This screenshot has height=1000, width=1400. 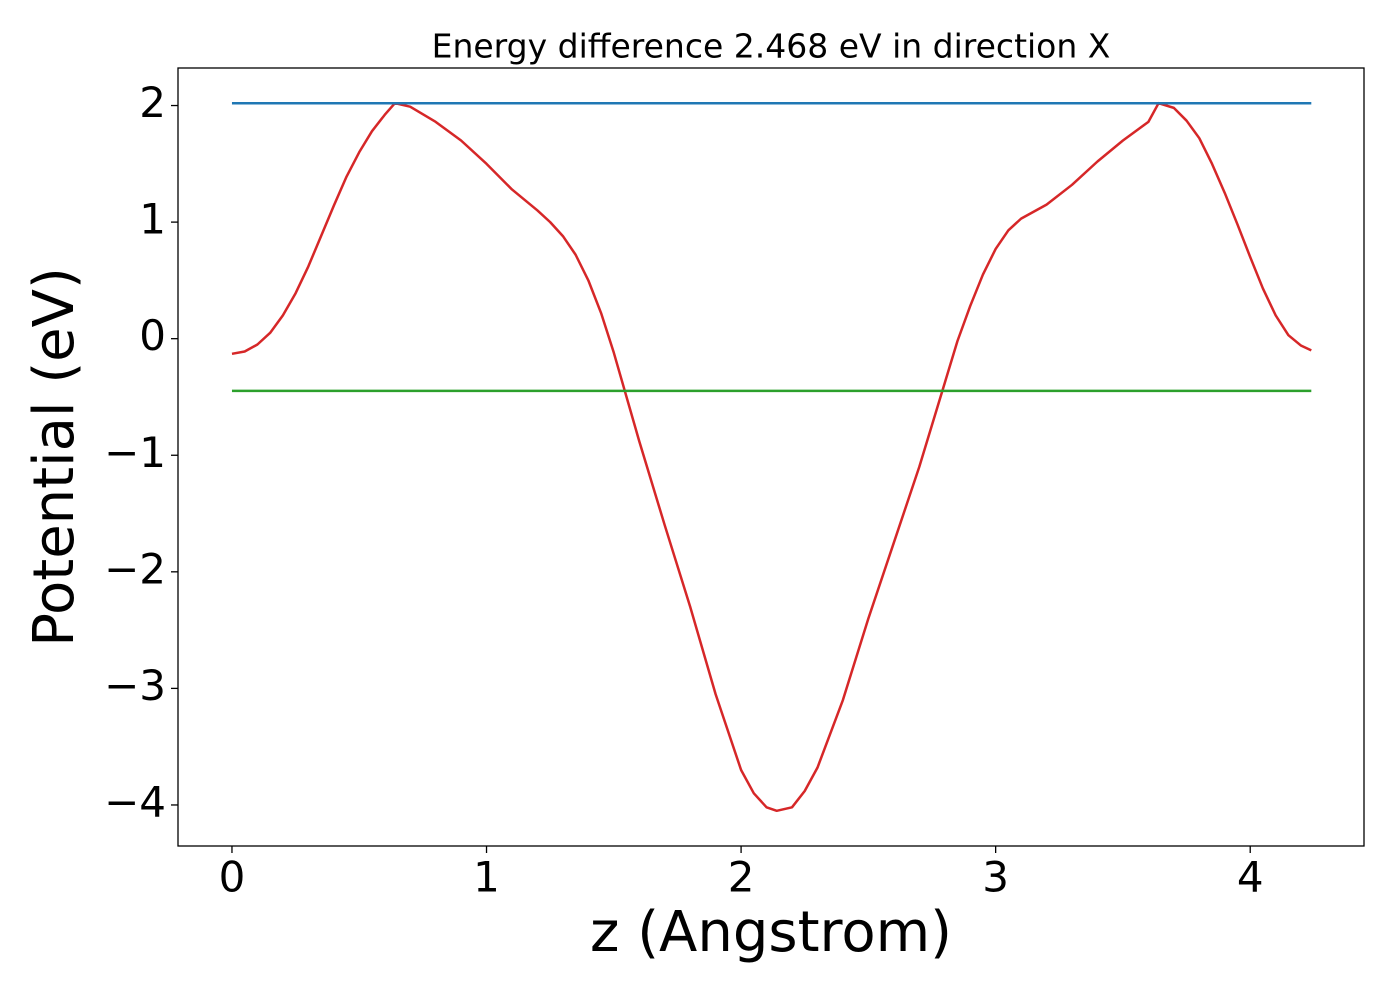 I want to click on y-tick-label: −3, so click(x=135, y=685).